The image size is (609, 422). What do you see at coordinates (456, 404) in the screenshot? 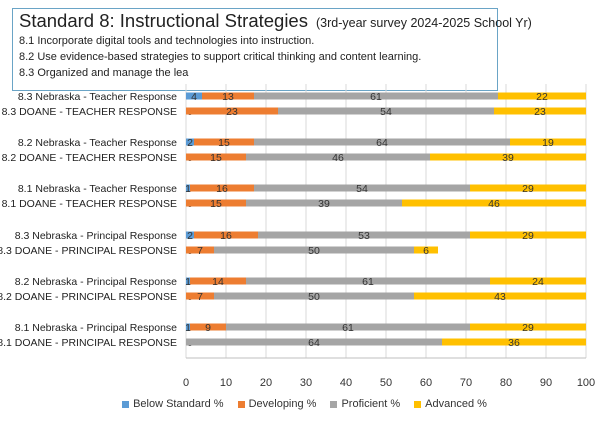
I see `legend-label: Advanced %` at bounding box center [456, 404].